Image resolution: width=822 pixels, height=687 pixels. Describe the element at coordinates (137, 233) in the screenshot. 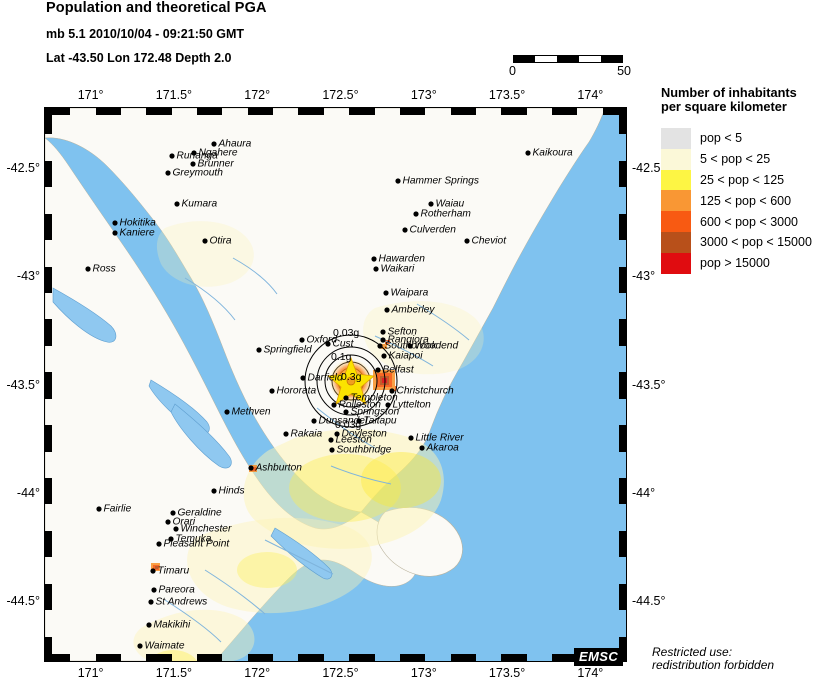

I see `city-label: Kaniere` at that location.